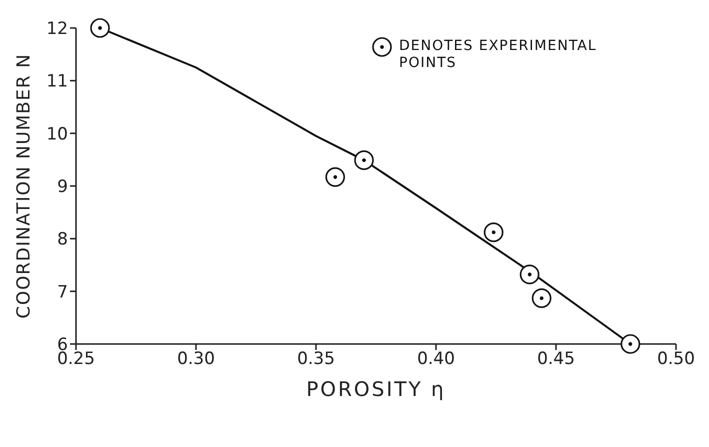 This screenshot has width=709, height=447. Describe the element at coordinates (436, 359) in the screenshot. I see `x-tick-label: 0.40` at that location.